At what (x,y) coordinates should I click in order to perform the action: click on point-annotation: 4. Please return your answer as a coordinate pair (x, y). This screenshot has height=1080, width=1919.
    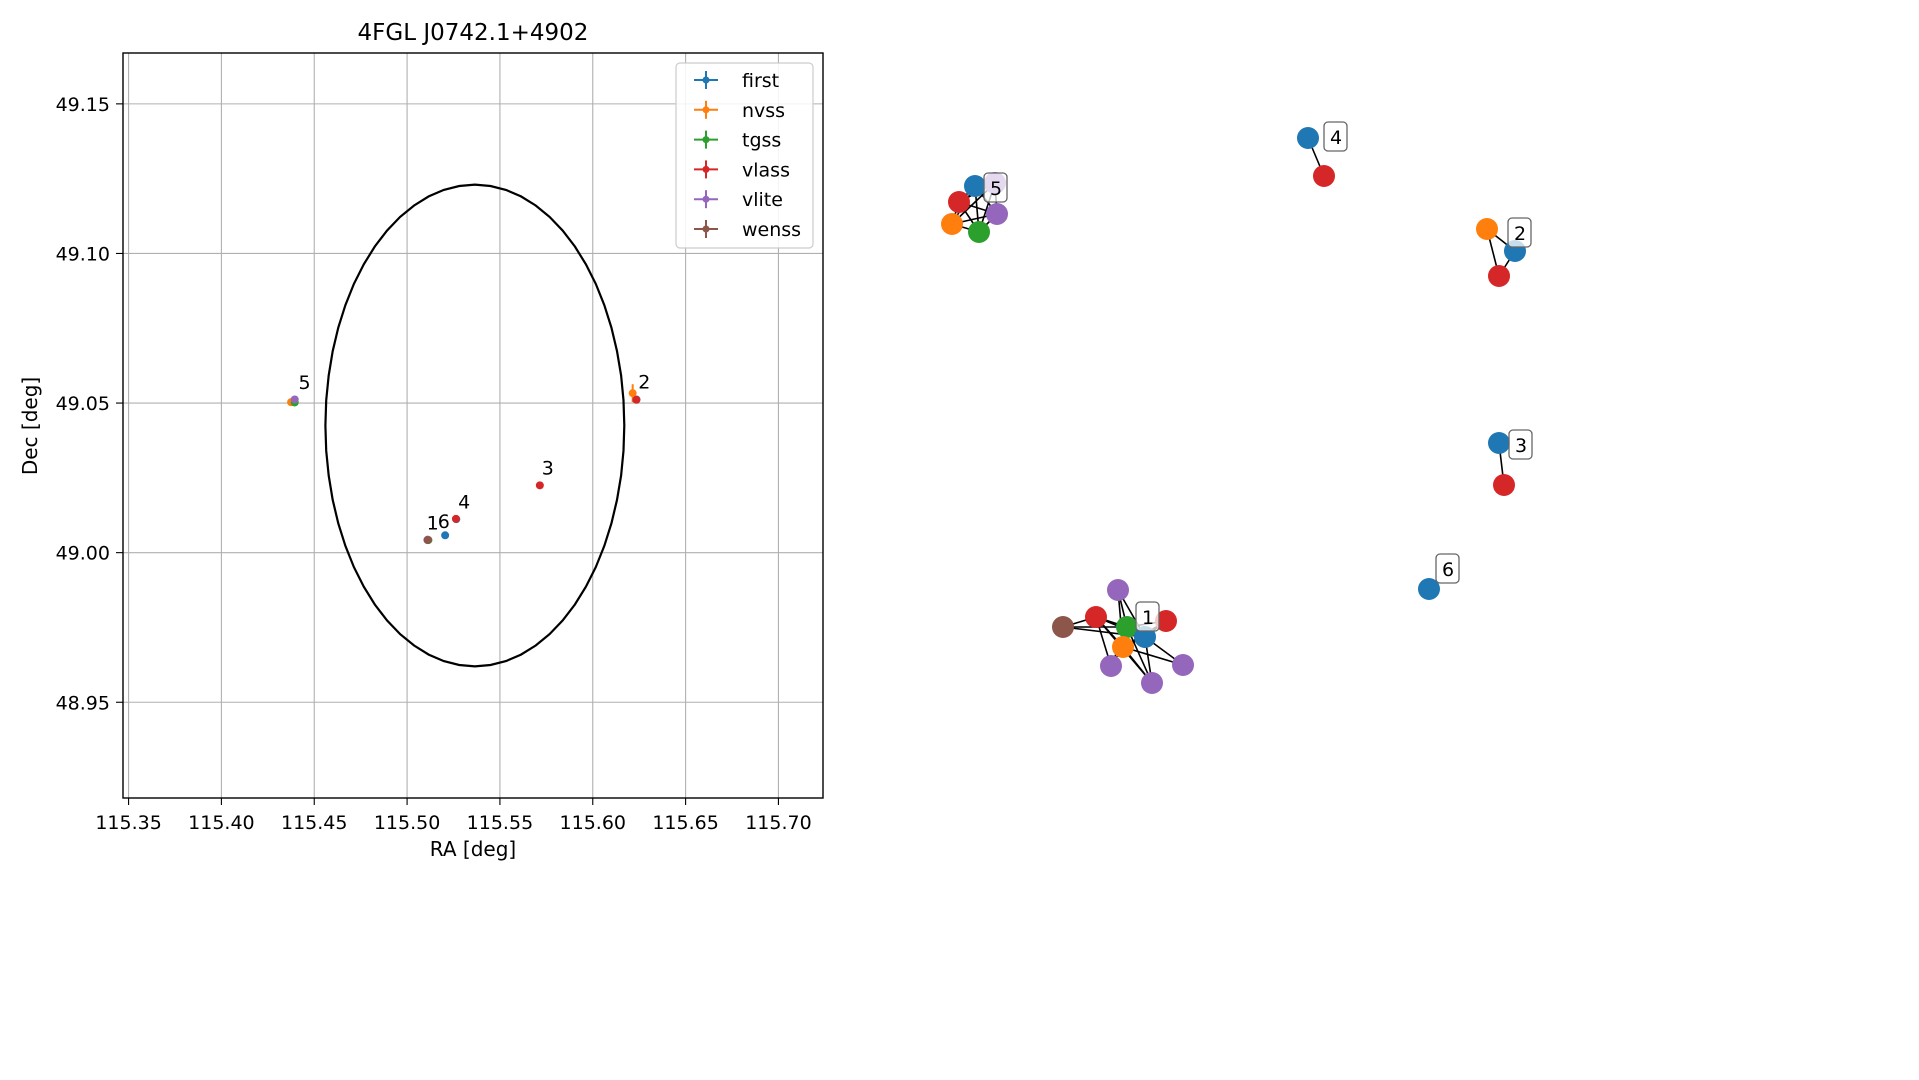
    Looking at the image, I should click on (464, 502).